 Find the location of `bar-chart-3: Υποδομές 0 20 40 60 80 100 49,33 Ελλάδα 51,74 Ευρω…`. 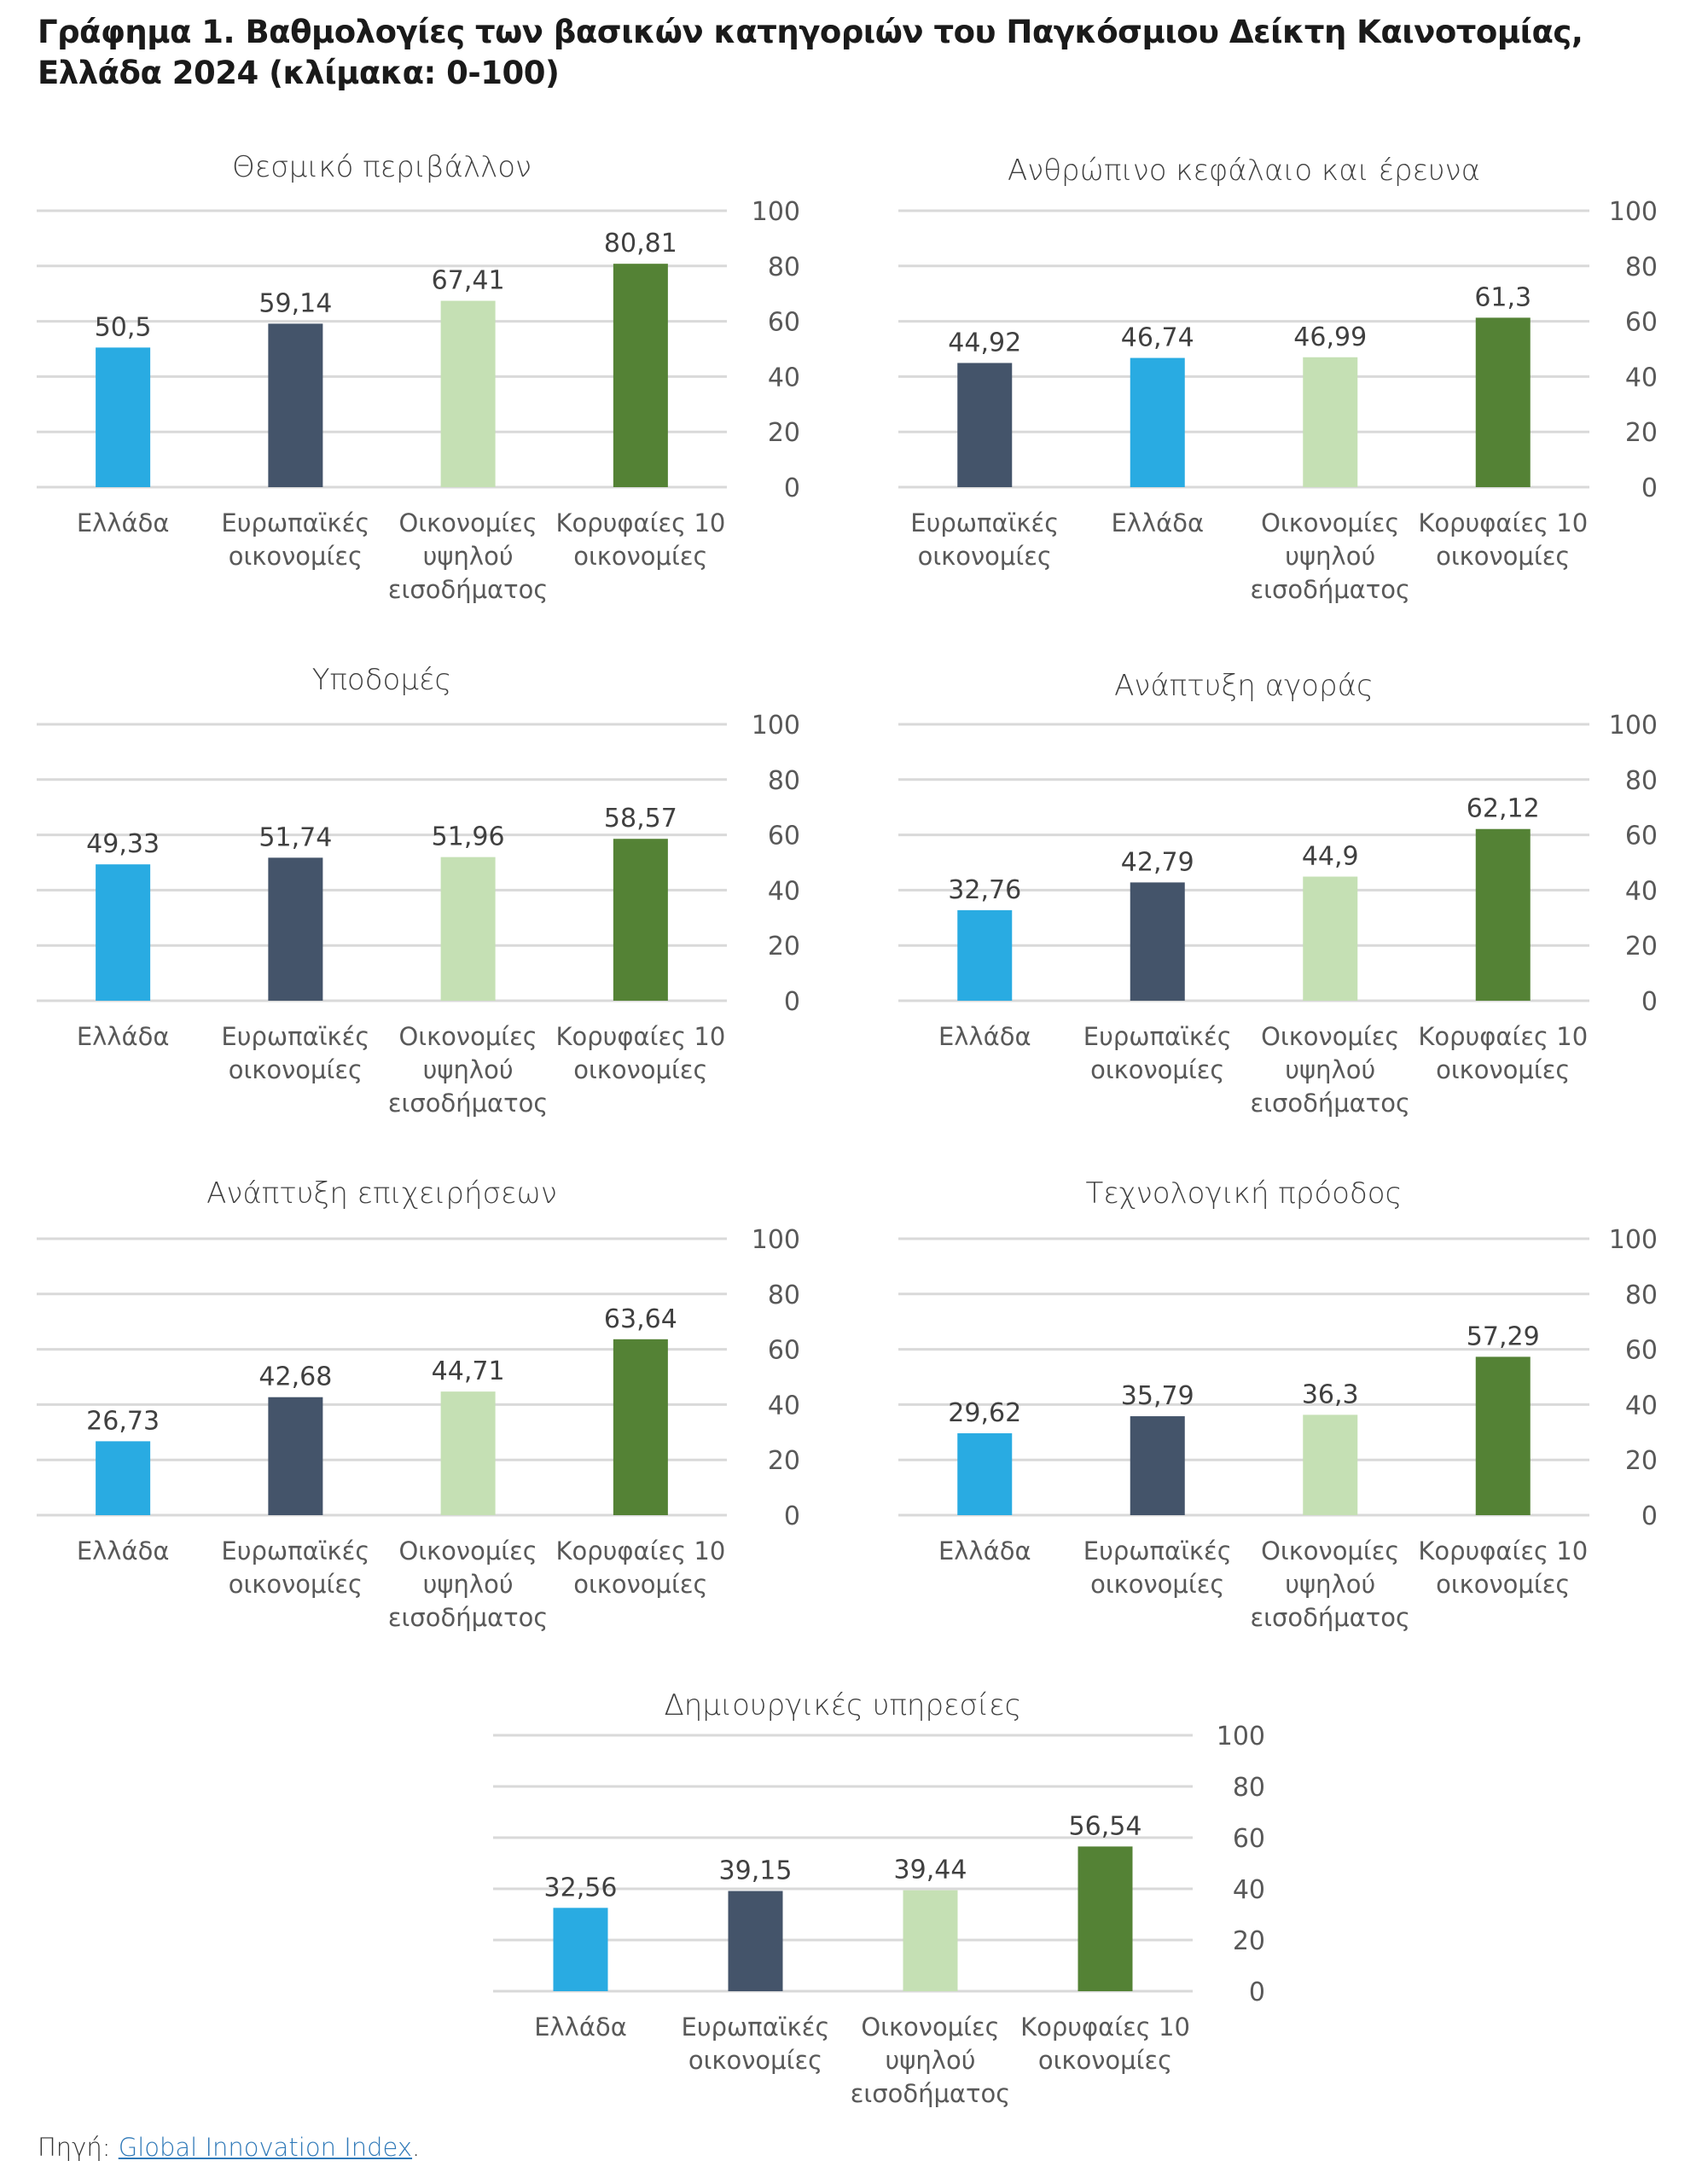

bar-chart-3: Υποδομές 0 20 40 60 80 100 49,33 Ελλάδα 51,74 Ευρω… is located at coordinates (418, 891).